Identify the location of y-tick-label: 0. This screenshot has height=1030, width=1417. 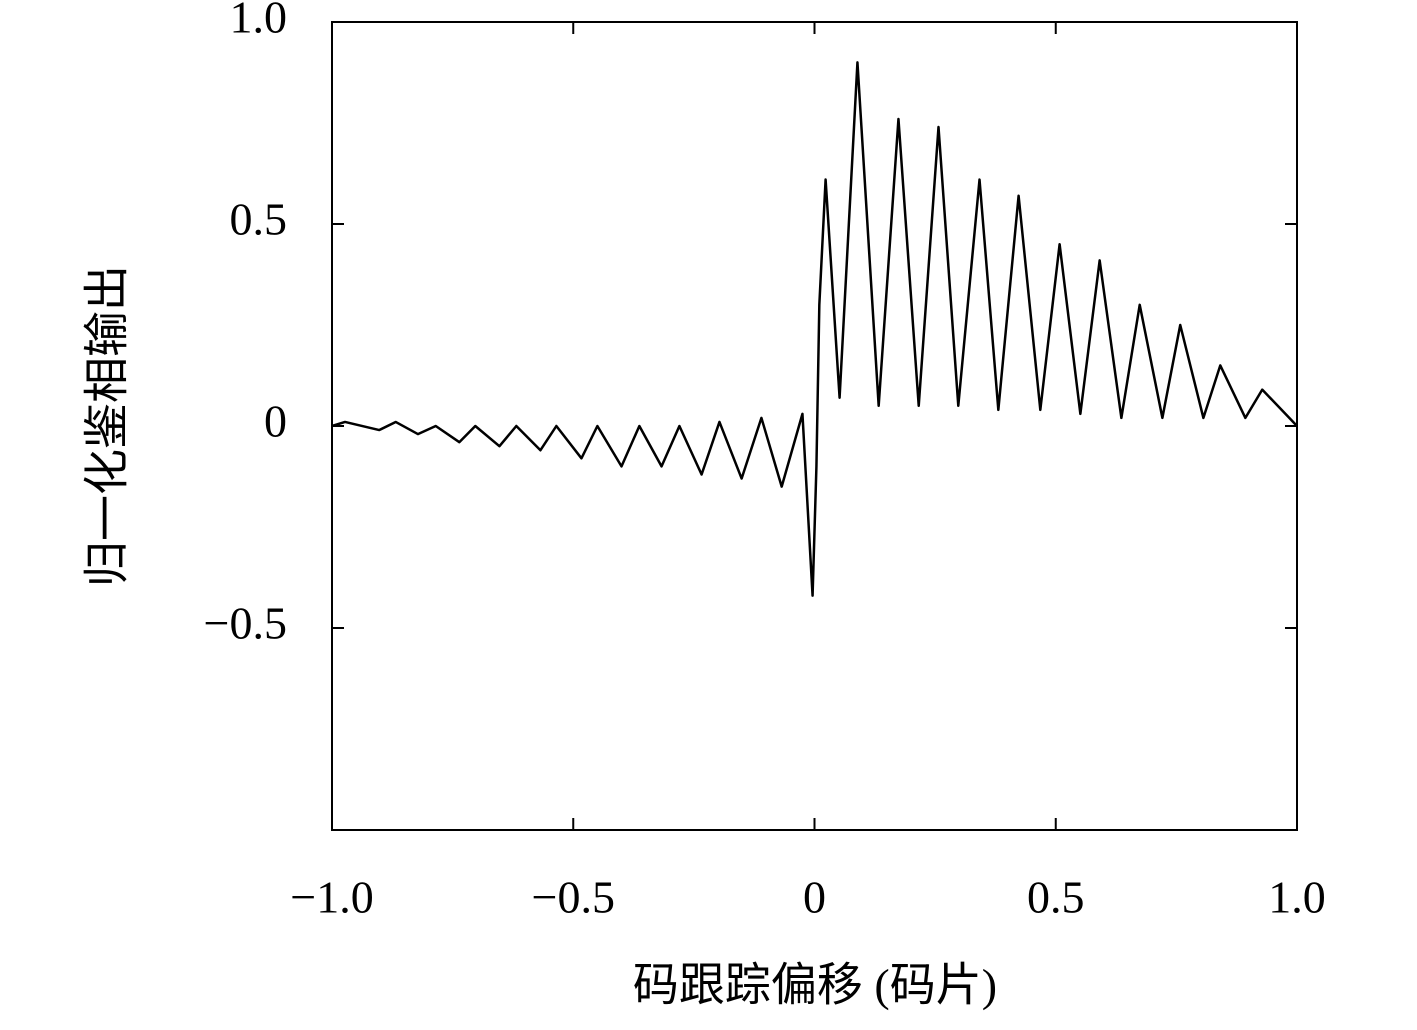
(275, 421).